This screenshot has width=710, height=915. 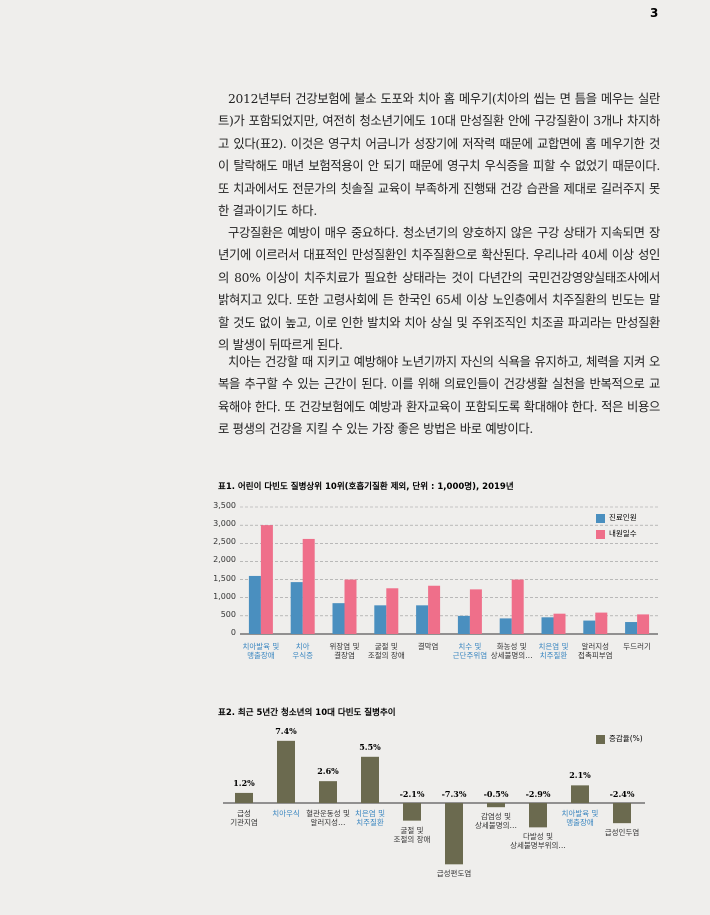 What do you see at coordinates (626, 738) in the screenshot?
I see `legend-label: 증감율(%)` at bounding box center [626, 738].